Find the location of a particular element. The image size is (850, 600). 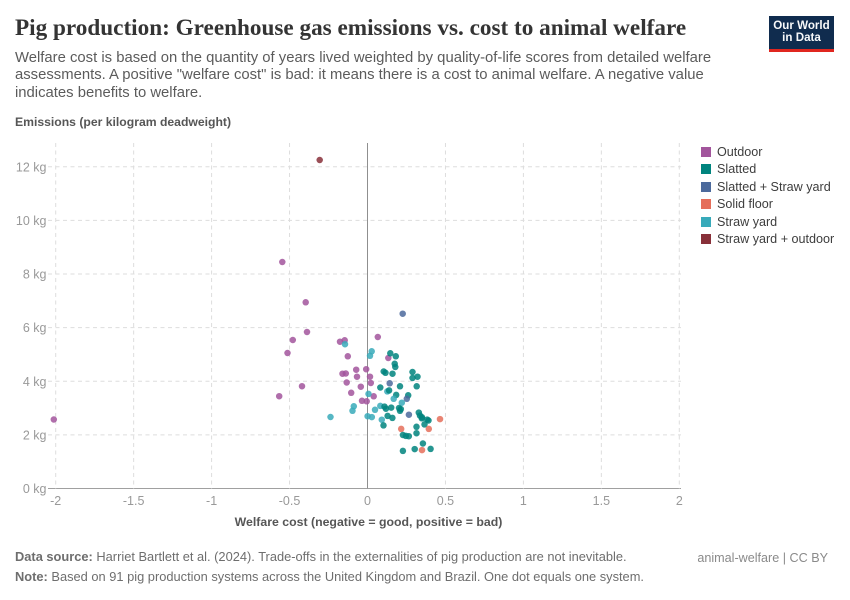

svg-text: -2 is located at coordinates (55, 501).